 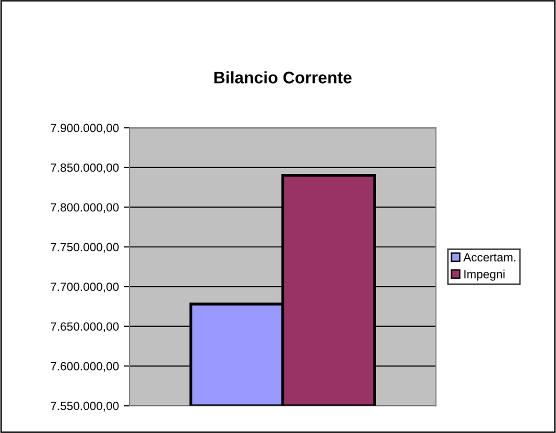 What do you see at coordinates (84, 129) in the screenshot?
I see `y-tick-label: 7.900.000,00` at bounding box center [84, 129].